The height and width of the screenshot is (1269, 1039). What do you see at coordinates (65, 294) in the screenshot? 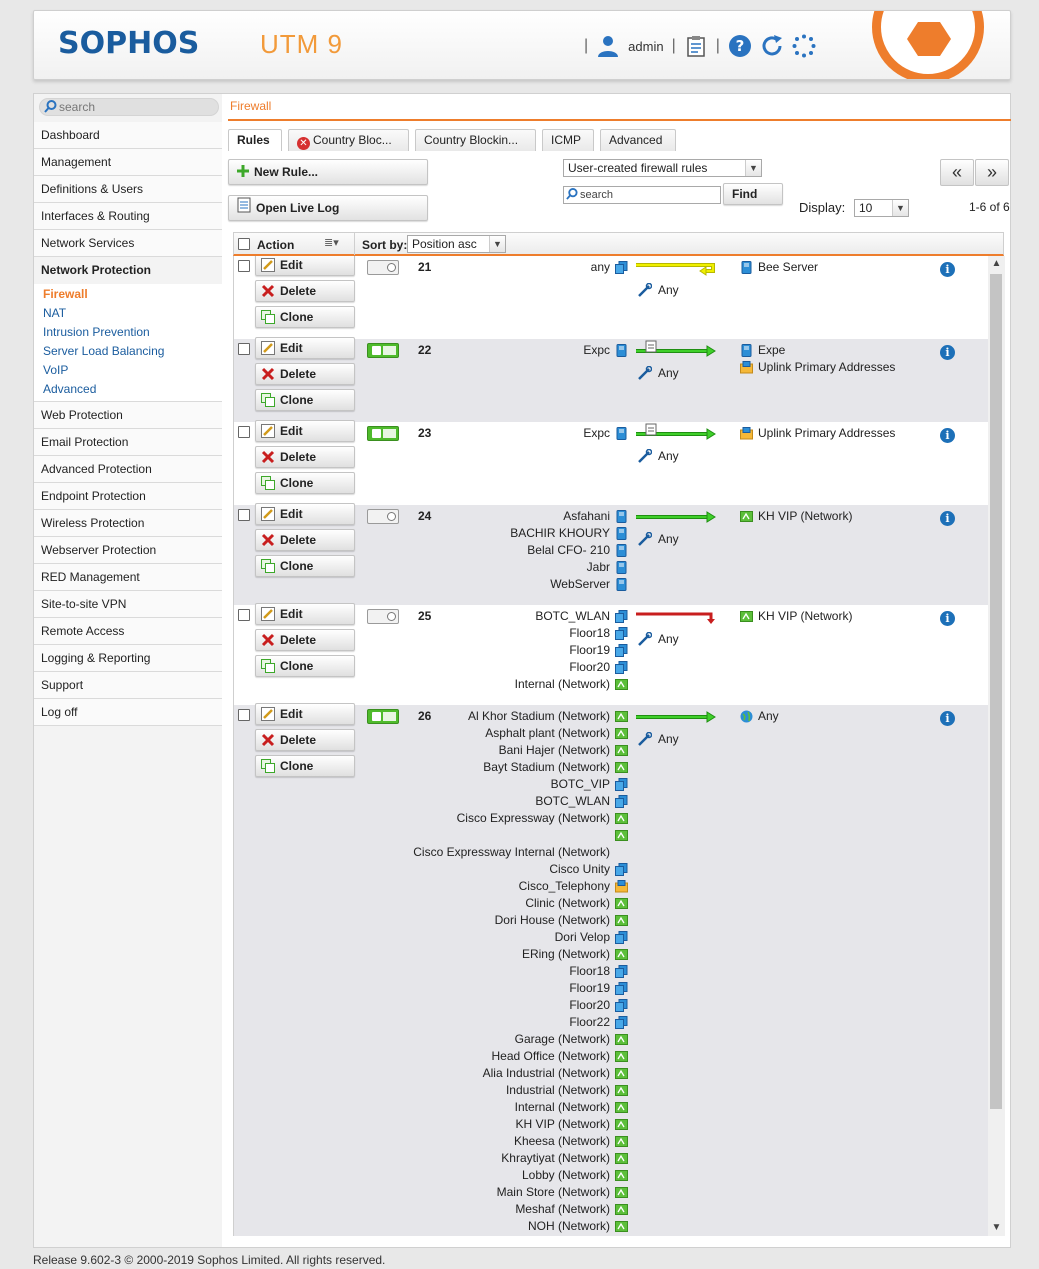
I see `sidebar-subitem-firewall: Firewall` at bounding box center [65, 294].